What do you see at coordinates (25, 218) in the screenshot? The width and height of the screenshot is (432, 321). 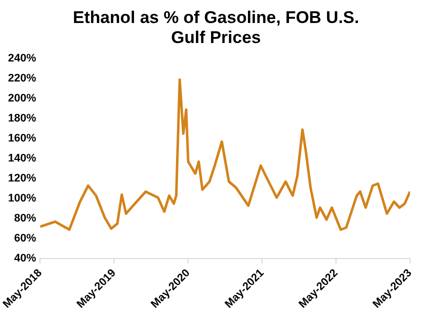 I see `y-tick-label: 80%` at bounding box center [25, 218].